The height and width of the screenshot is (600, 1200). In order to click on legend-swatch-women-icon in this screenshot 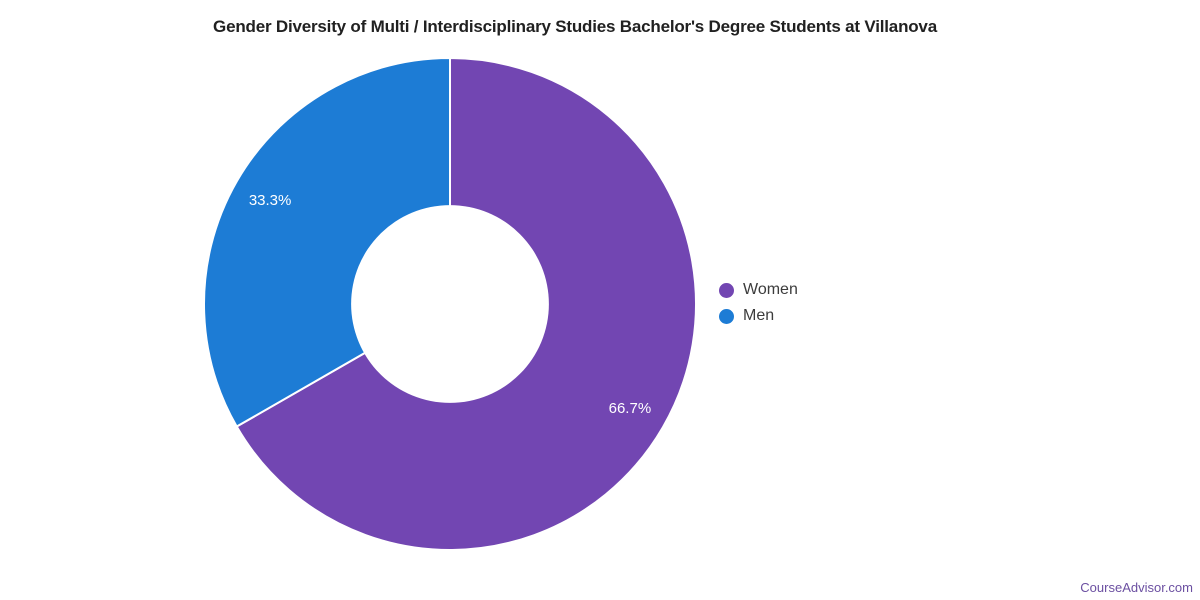, I will do `click(726, 290)`.